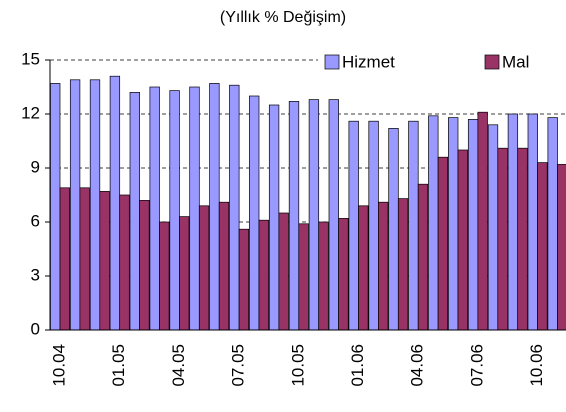 The image size is (566, 412). I want to click on x-tick-label: 07.06, so click(476, 365).